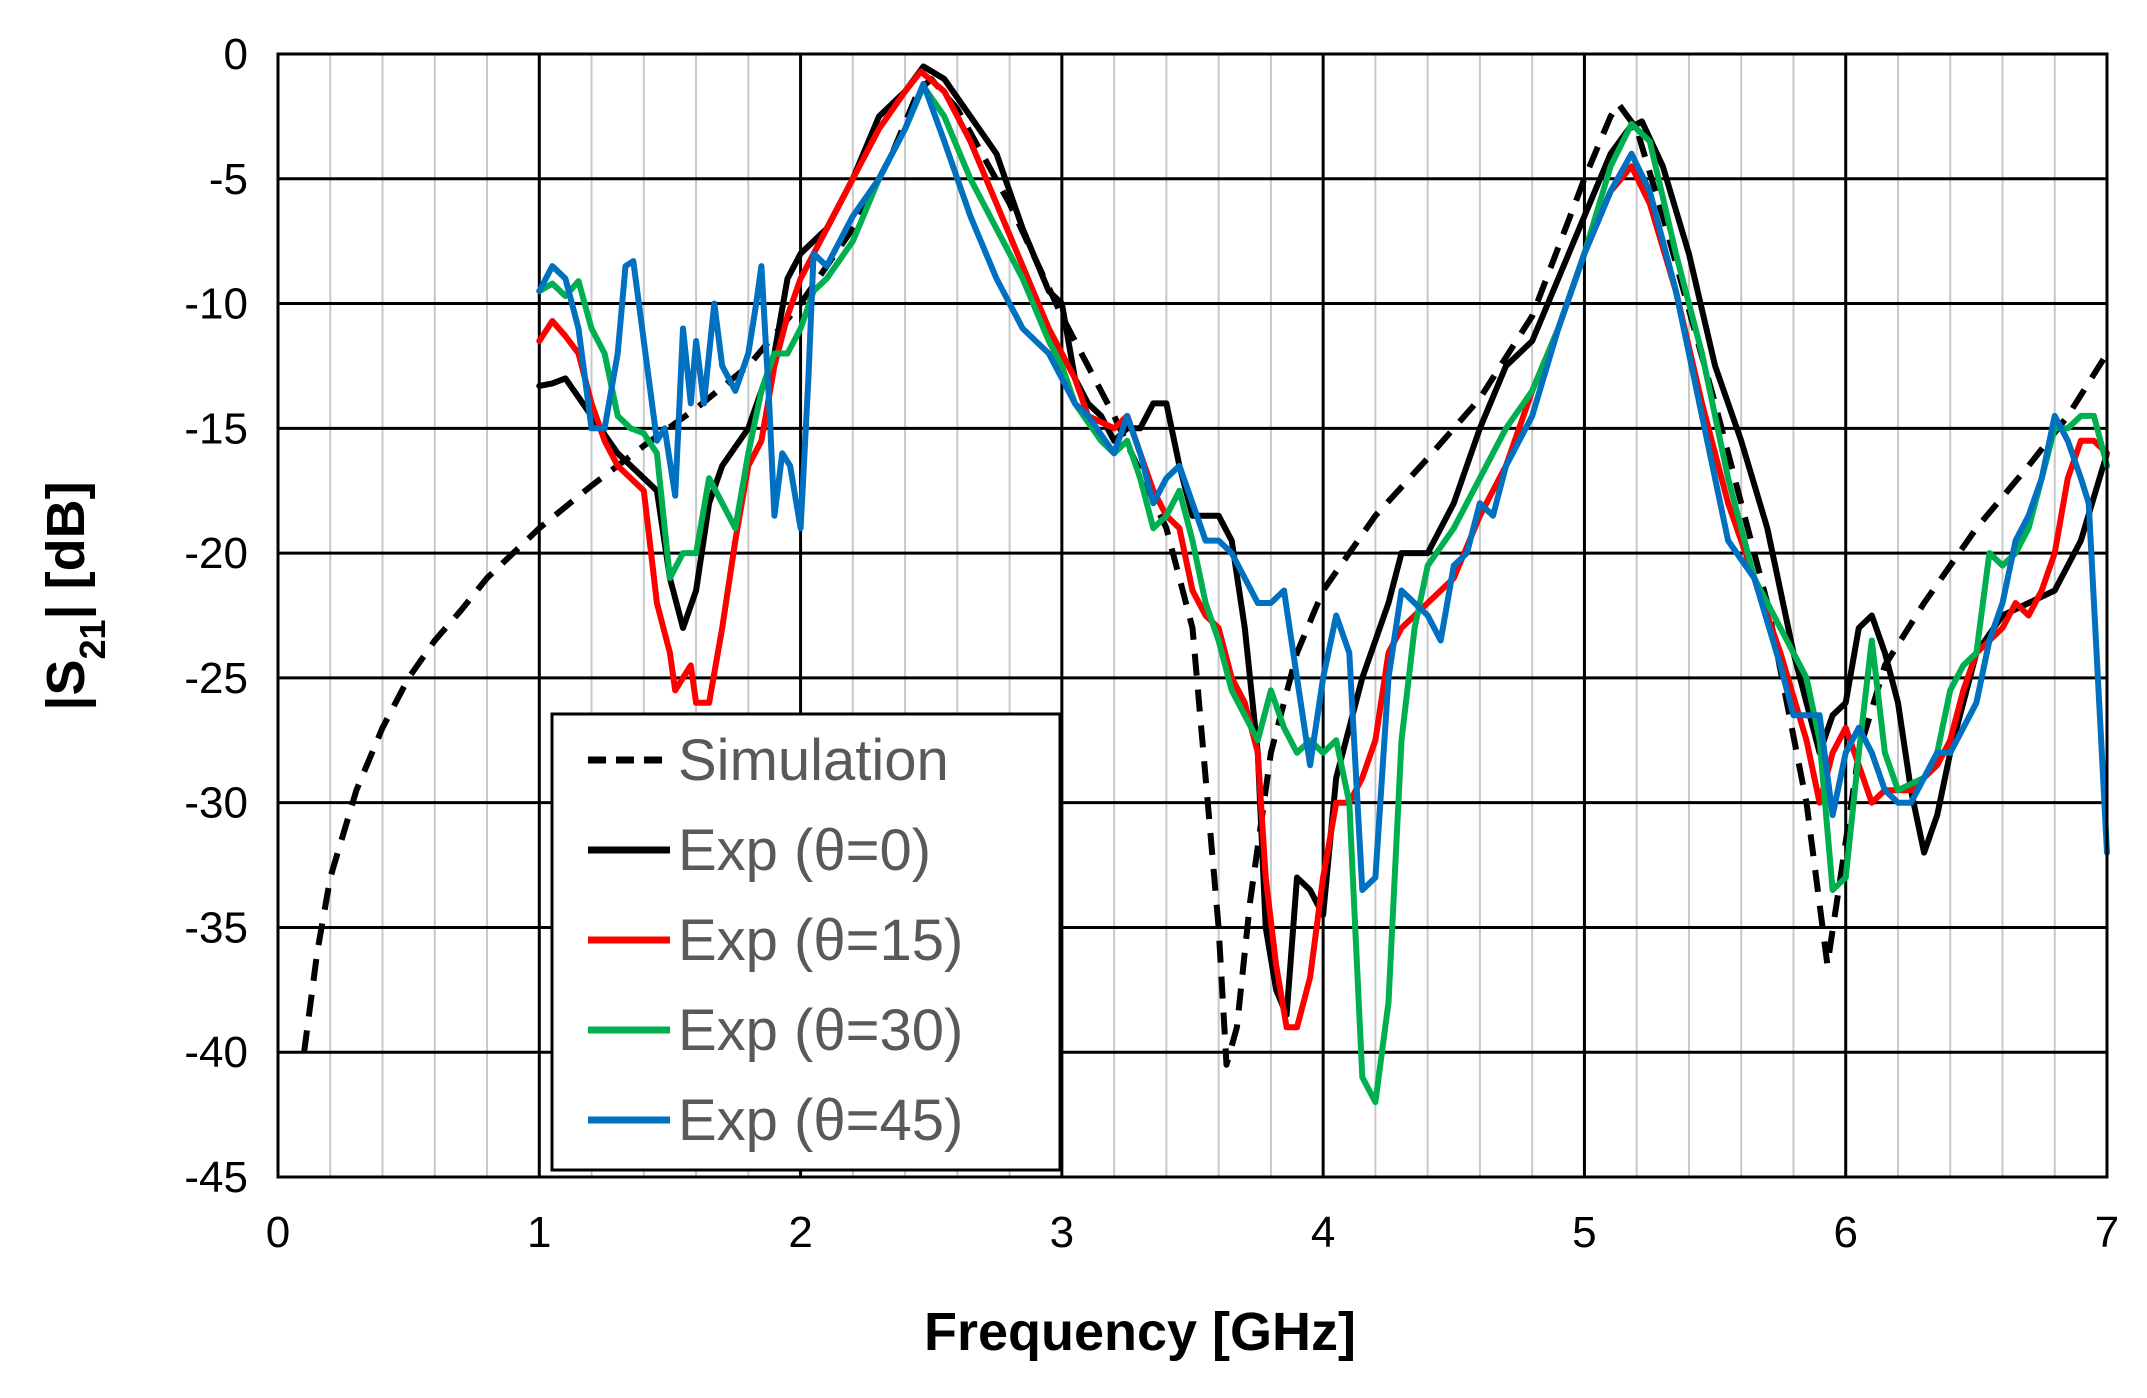 The image size is (2147, 1398). Describe the element at coordinates (820, 1030) in the screenshot. I see `legend-label-3: Exp (θ=30)` at that location.